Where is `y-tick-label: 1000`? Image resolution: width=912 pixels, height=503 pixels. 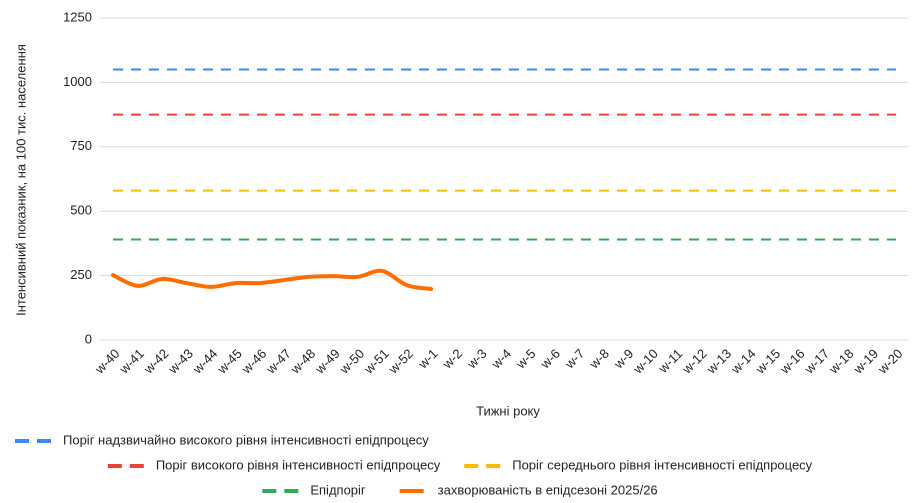 y-tick-label: 1000 is located at coordinates (77, 81).